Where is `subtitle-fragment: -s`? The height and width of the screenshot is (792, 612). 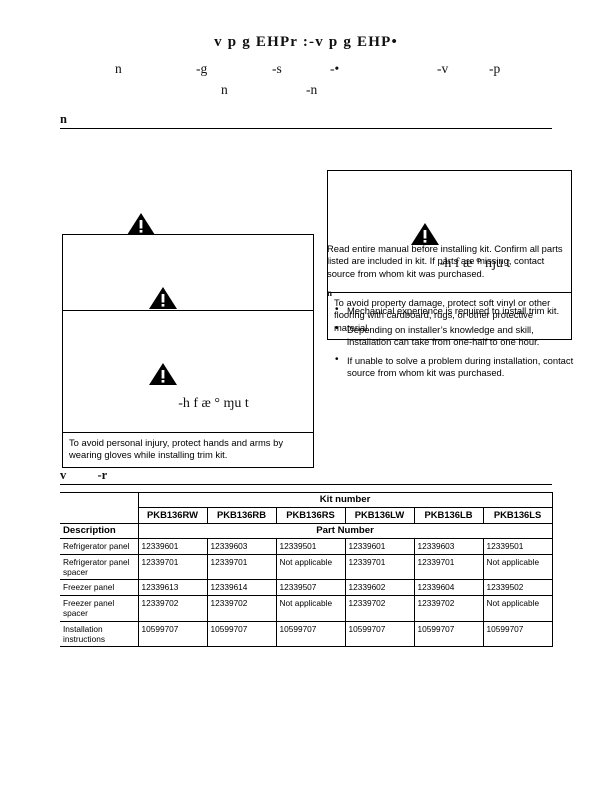 subtitle-fragment: -s is located at coordinates (277, 68).